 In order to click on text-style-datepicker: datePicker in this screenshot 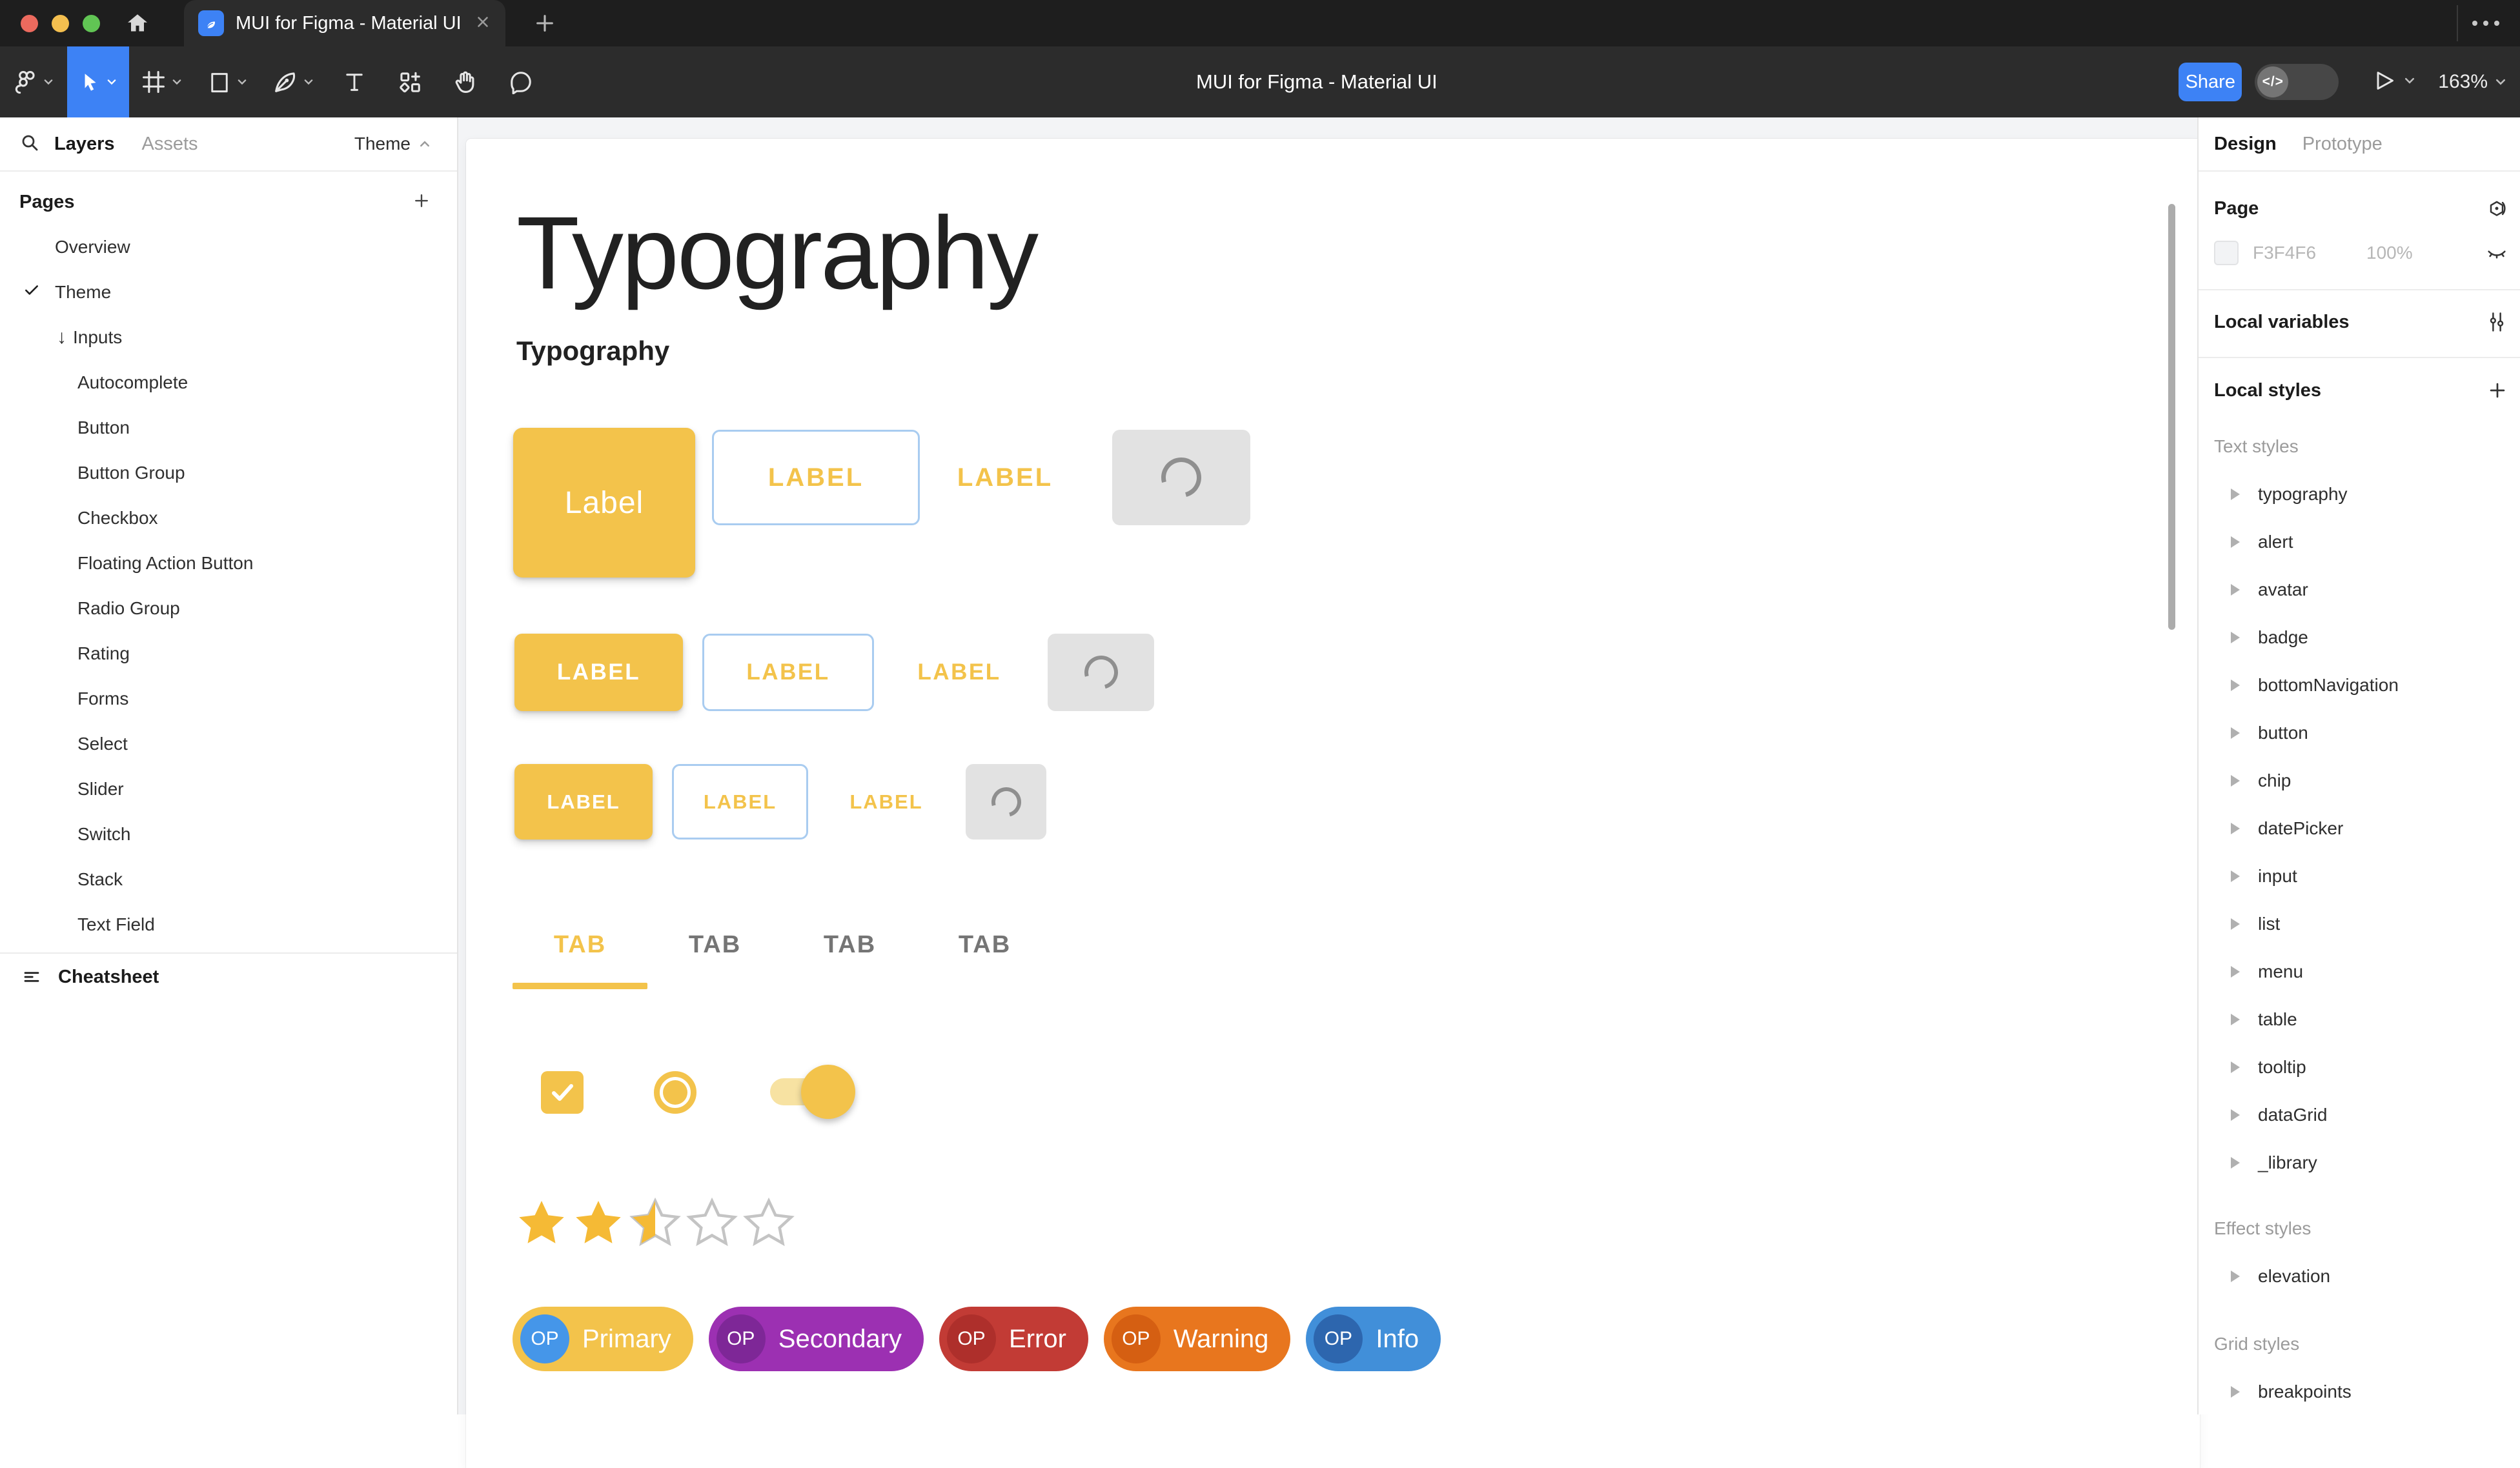, I will do `click(2359, 828)`.